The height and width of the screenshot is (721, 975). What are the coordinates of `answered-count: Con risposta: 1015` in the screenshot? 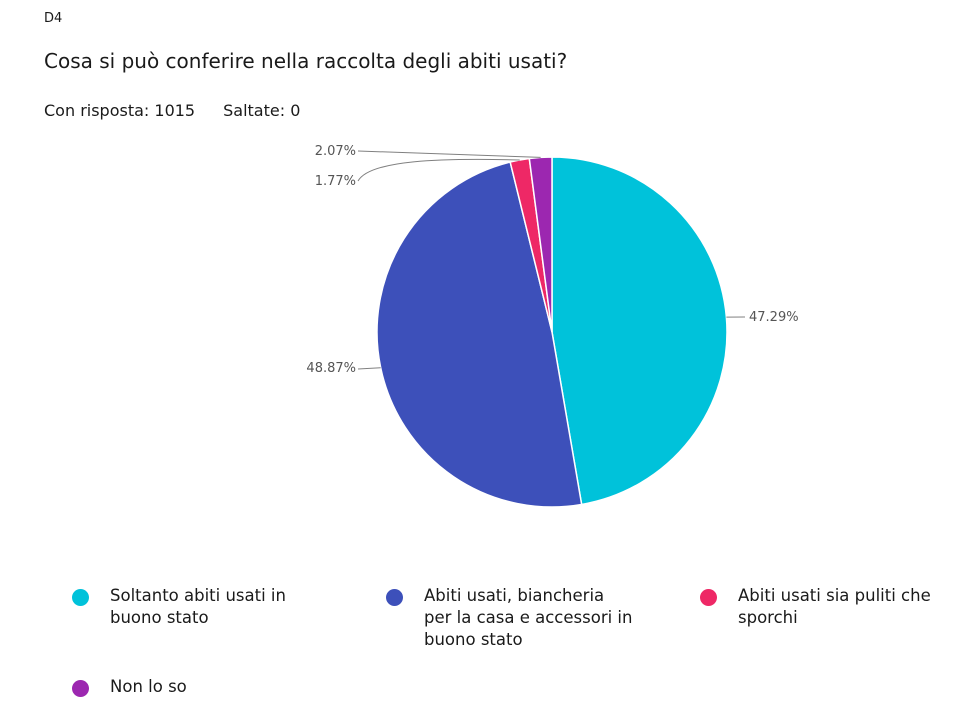 It's located at (120, 110).